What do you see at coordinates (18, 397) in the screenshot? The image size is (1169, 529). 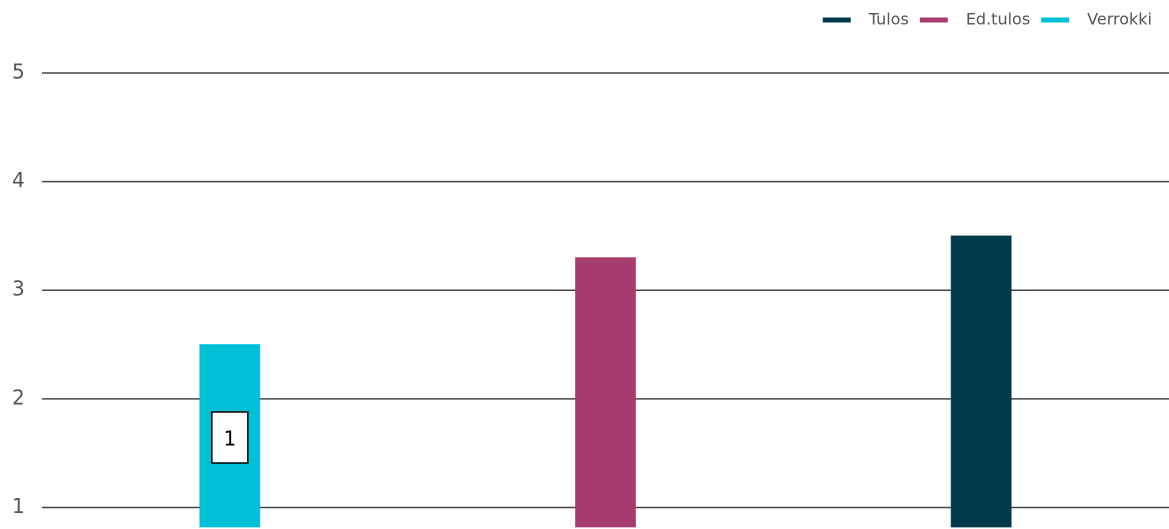 I see `y-tick-label: 2` at bounding box center [18, 397].